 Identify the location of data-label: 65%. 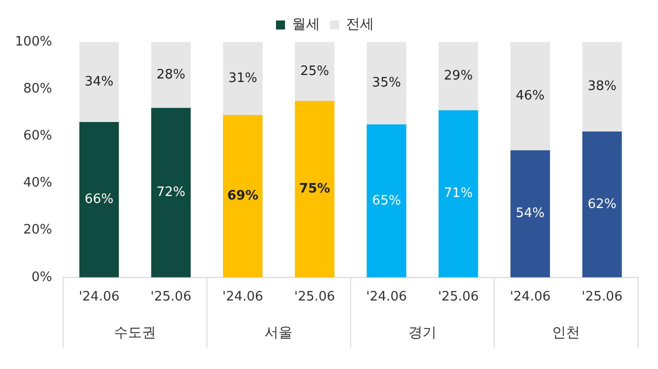
(386, 200).